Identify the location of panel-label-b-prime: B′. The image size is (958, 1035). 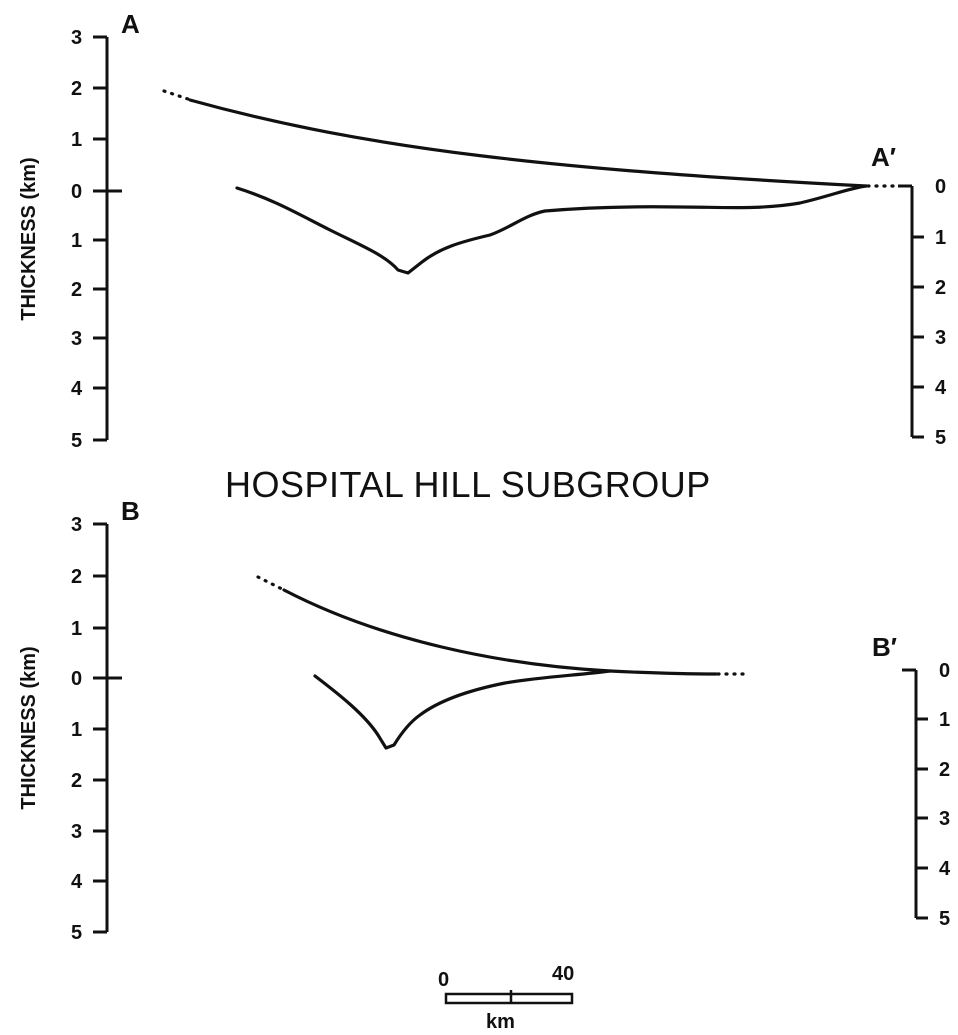
(884, 647).